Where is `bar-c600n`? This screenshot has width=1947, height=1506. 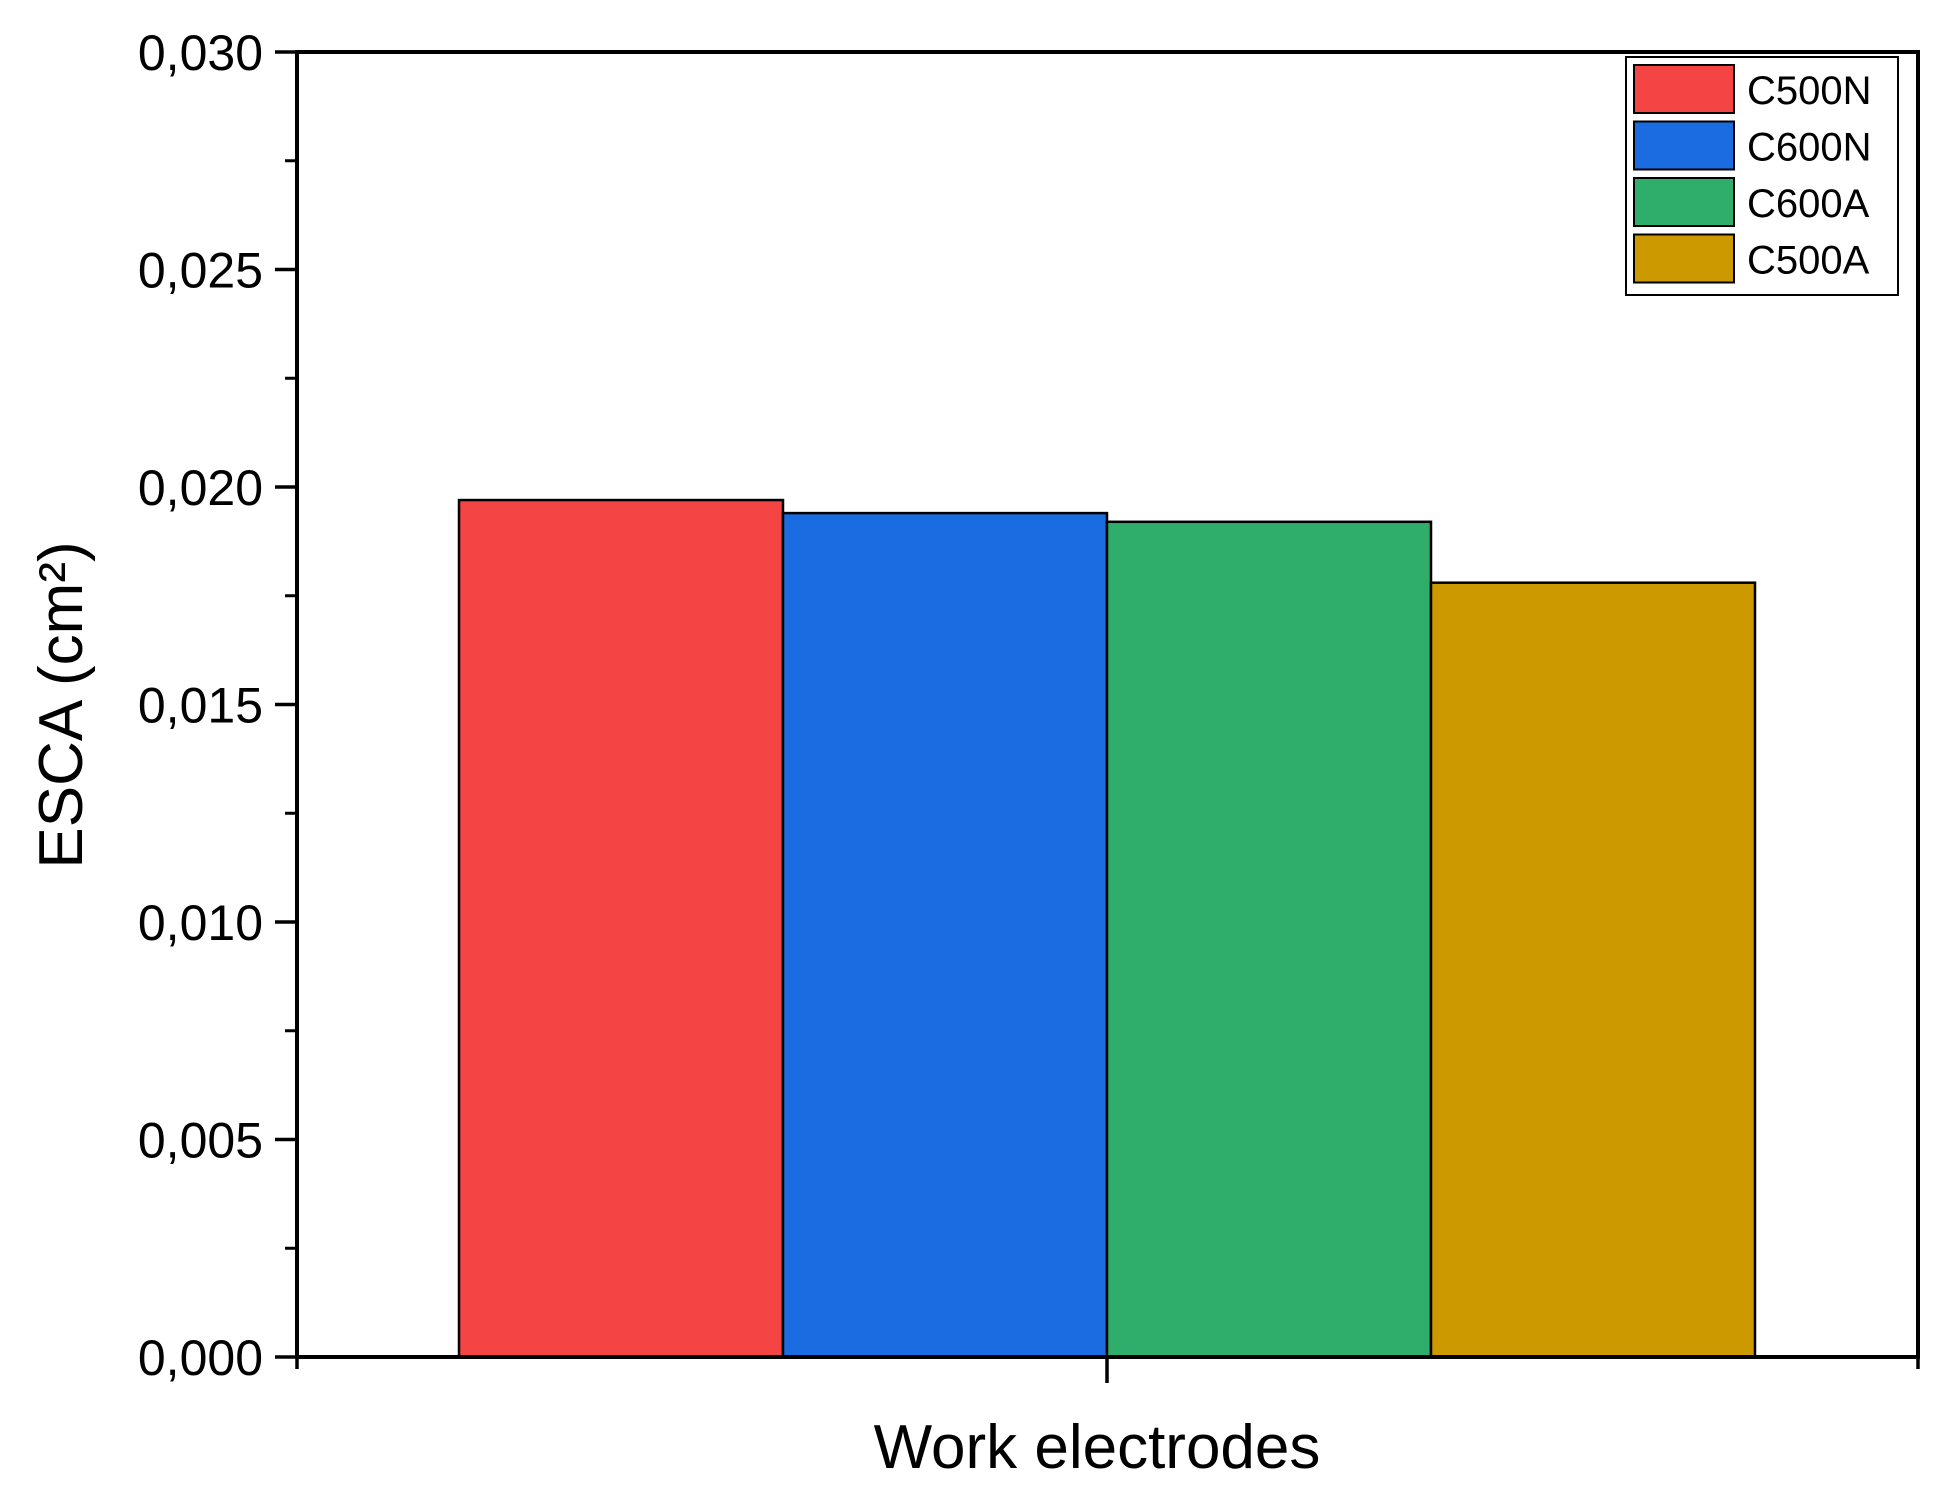
bar-c600n is located at coordinates (945, 935).